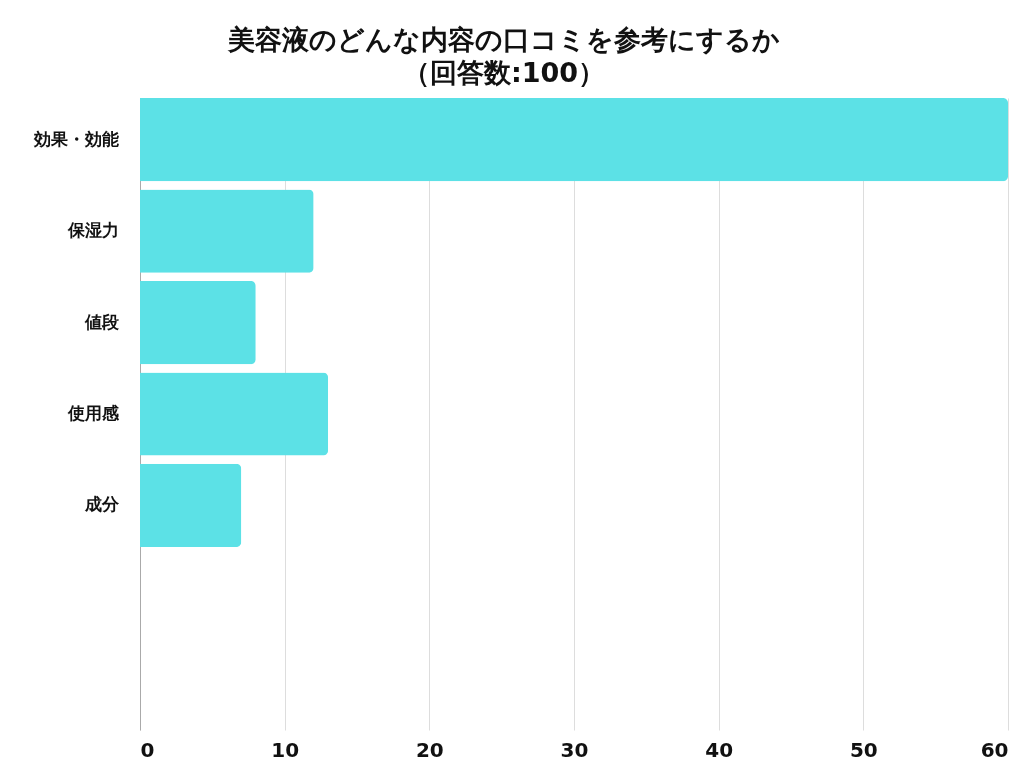 Image resolution: width=1024 pixels, height=768 pixels. What do you see at coordinates (574, 749) in the screenshot?
I see `x-tick-label: 30` at bounding box center [574, 749].